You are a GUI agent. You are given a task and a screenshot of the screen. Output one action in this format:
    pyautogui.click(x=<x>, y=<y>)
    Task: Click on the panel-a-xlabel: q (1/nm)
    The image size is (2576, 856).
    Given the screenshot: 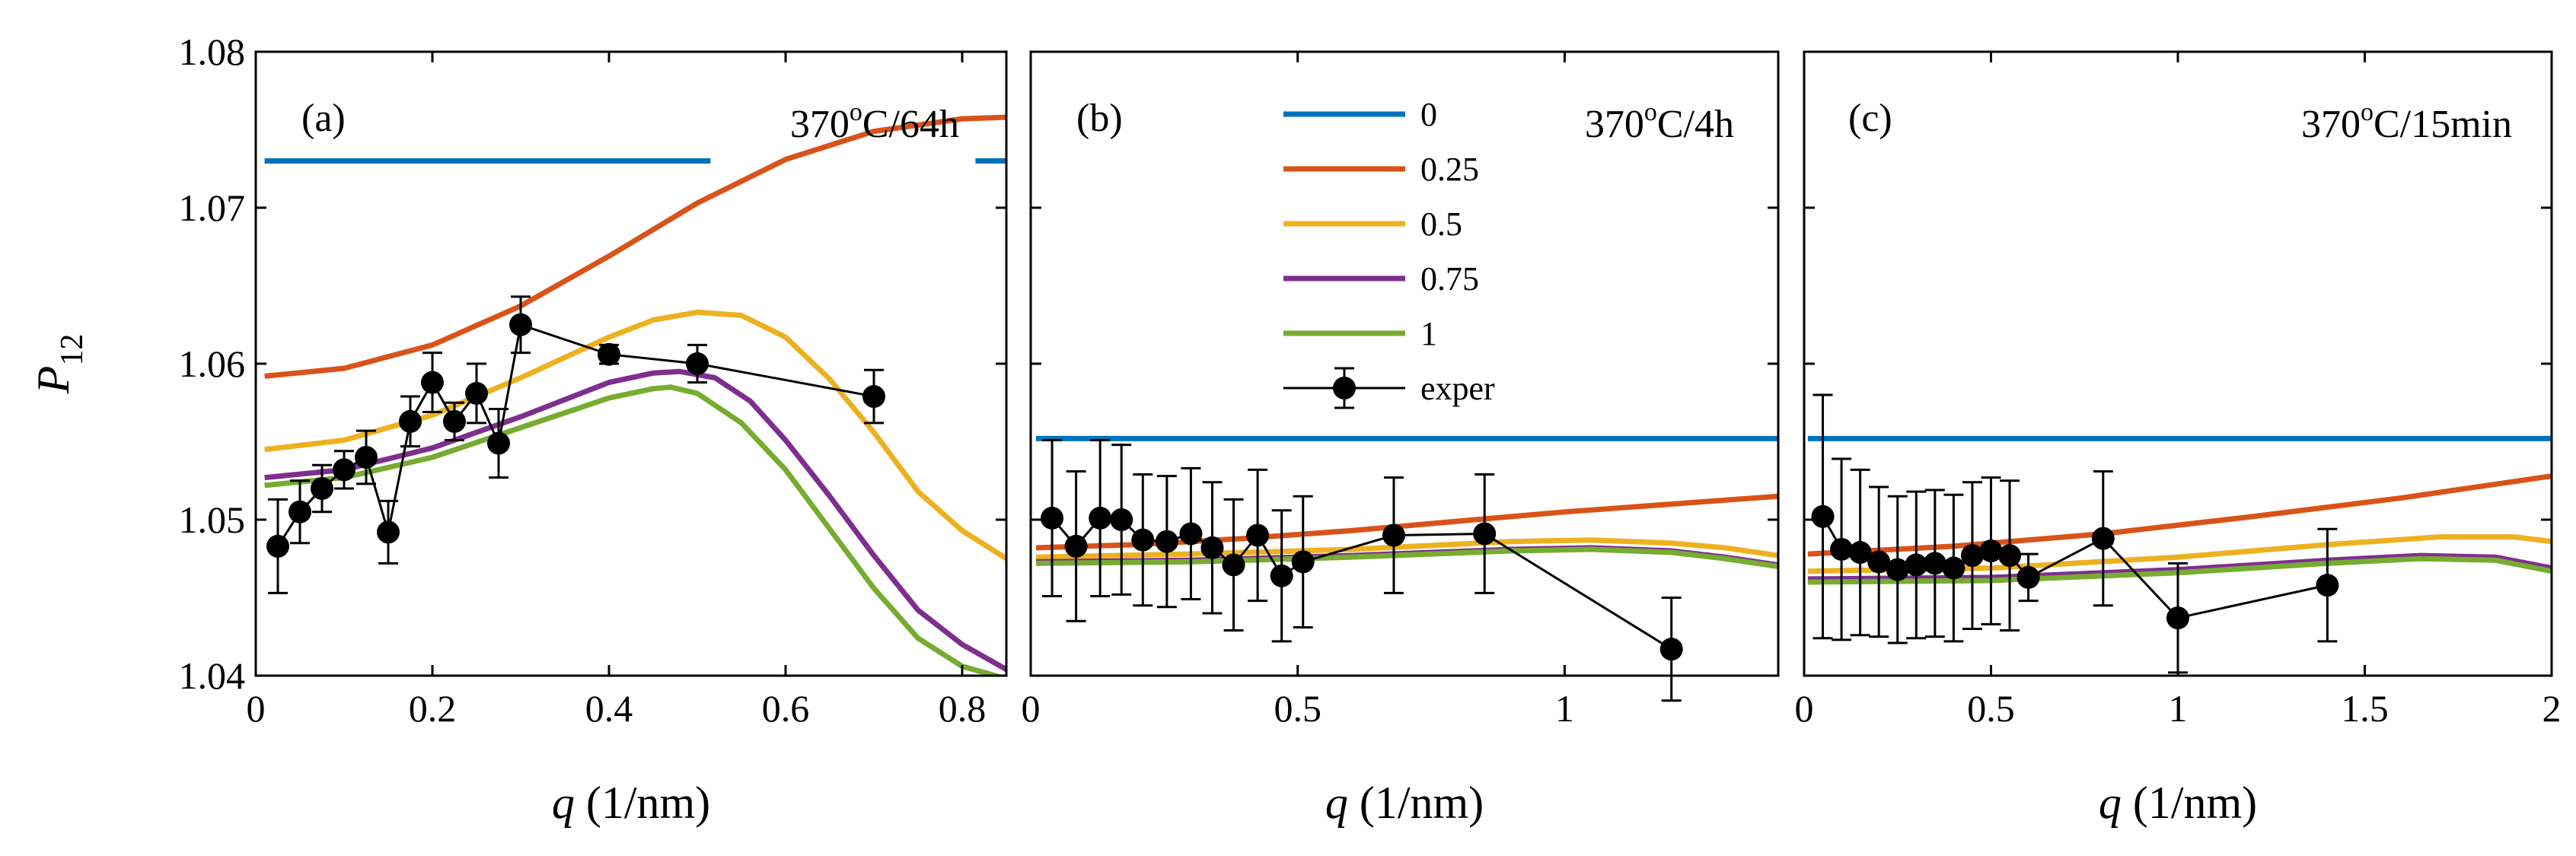 What is the action you would take?
    pyautogui.click(x=631, y=803)
    